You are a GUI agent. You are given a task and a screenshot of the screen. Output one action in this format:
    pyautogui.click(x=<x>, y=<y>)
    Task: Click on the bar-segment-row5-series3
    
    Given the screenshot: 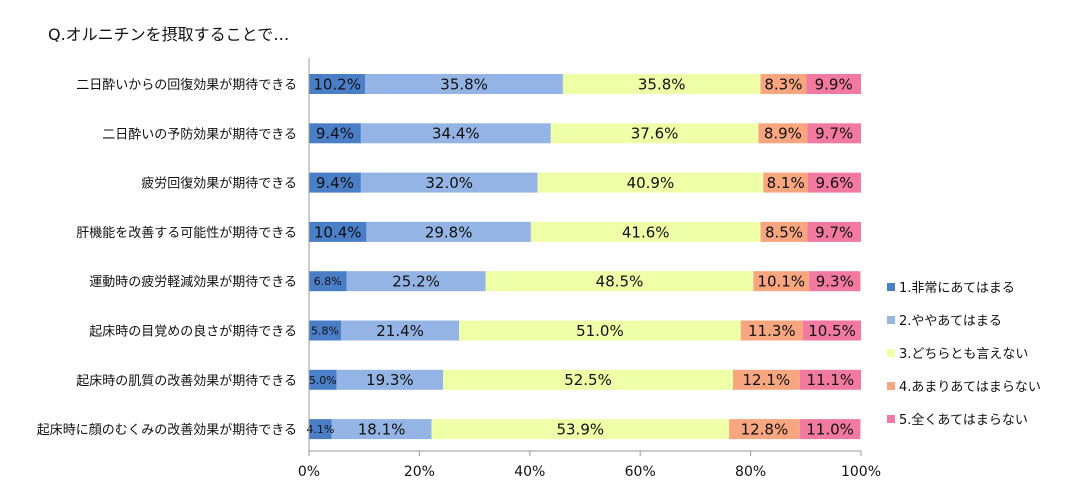 What is the action you would take?
    pyautogui.click(x=619, y=281)
    